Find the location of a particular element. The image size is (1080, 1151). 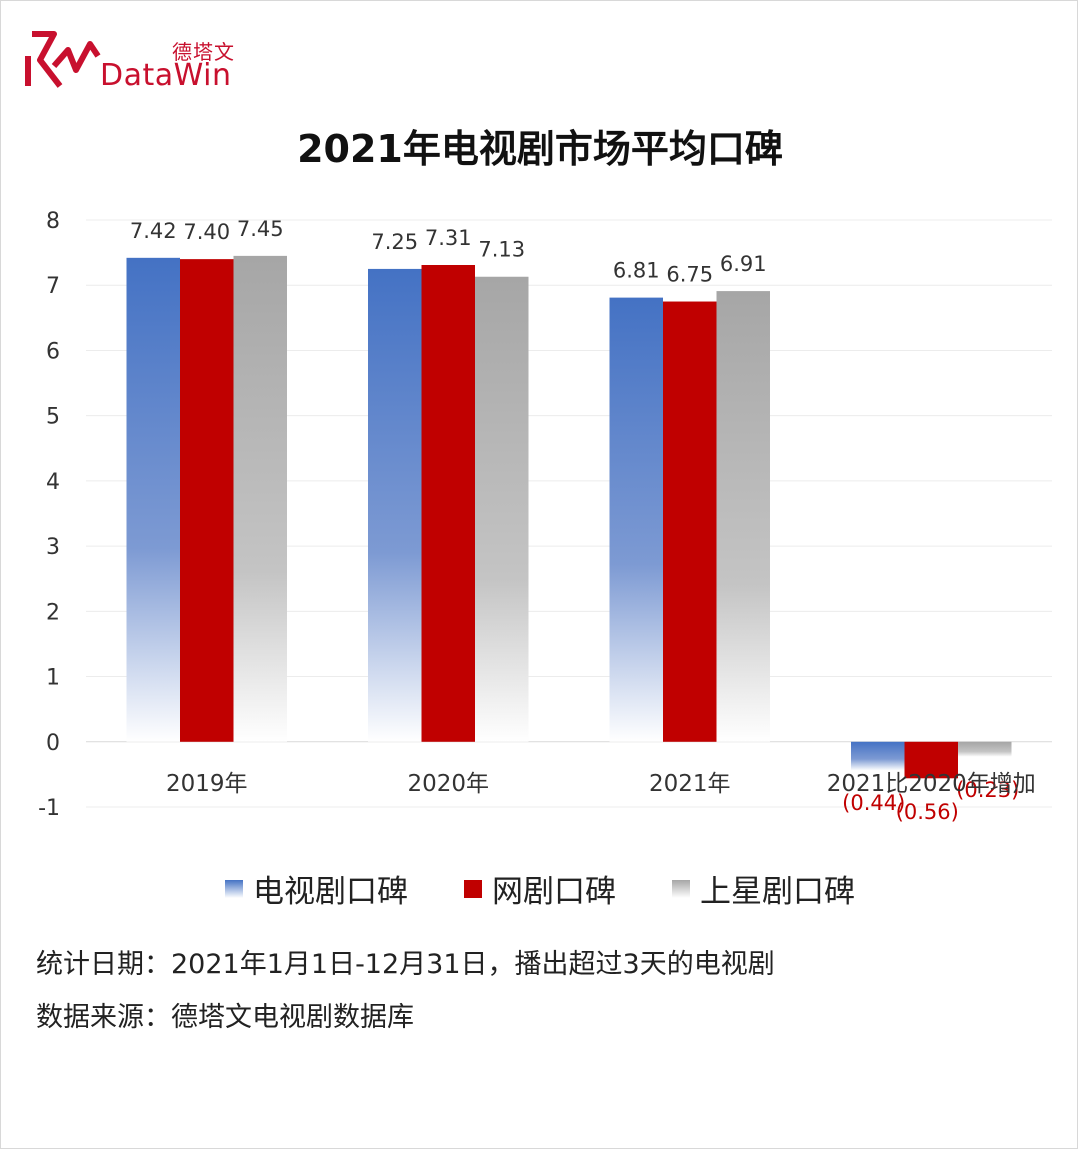

y-tick-label: 1 is located at coordinates (53, 678).